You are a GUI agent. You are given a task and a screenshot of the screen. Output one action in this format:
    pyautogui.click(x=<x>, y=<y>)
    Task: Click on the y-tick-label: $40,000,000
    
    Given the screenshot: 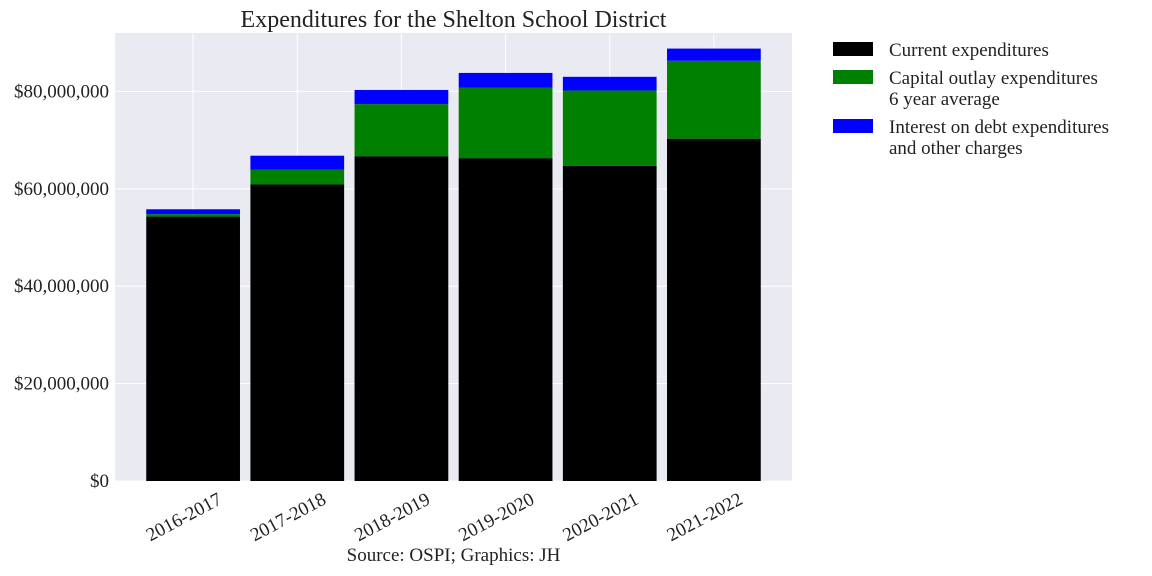 What is the action you would take?
    pyautogui.click(x=61, y=286)
    